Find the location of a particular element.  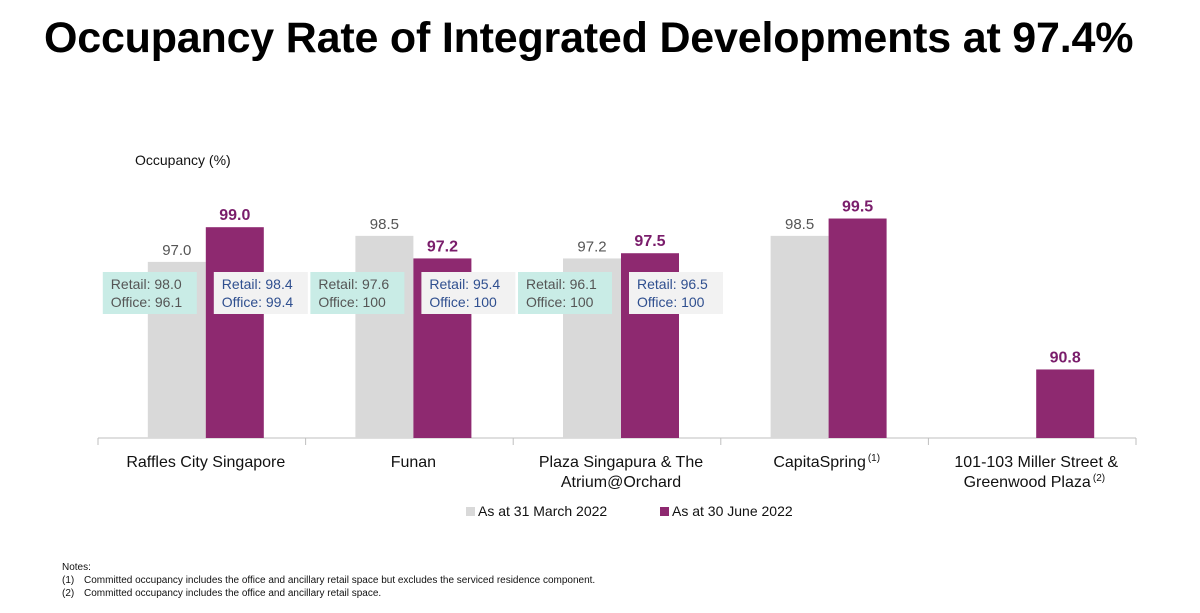

breakdown-text-june-2-0: Retail: 96.5 is located at coordinates (672, 284).